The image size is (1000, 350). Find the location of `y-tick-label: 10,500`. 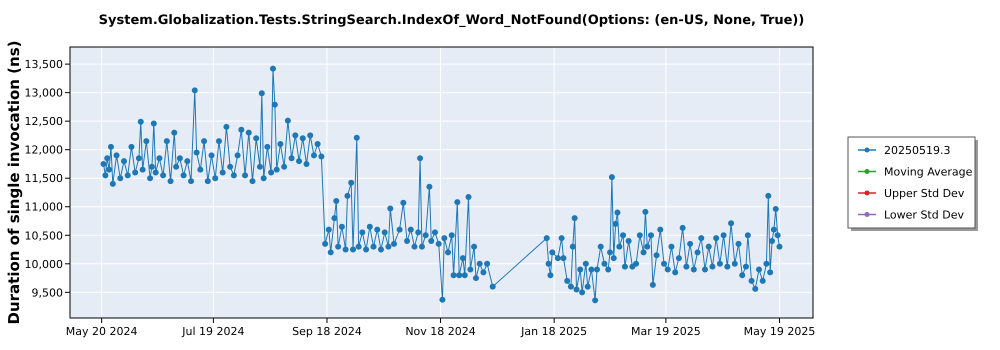

y-tick-label: 10,500 is located at coordinates (43, 235).